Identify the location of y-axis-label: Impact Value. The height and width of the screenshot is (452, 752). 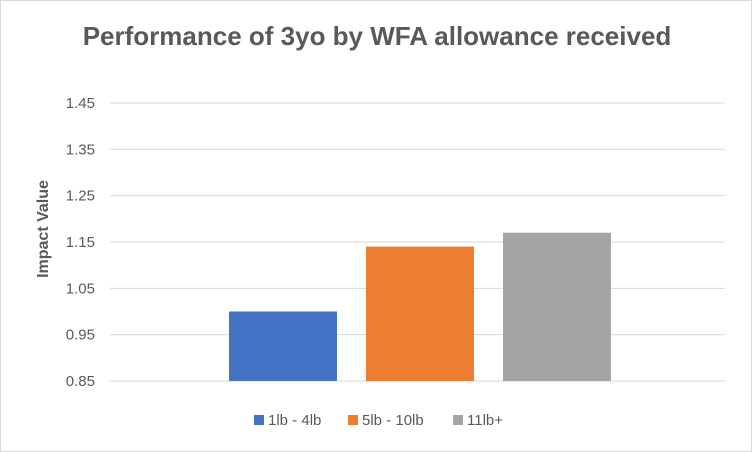
(43, 229).